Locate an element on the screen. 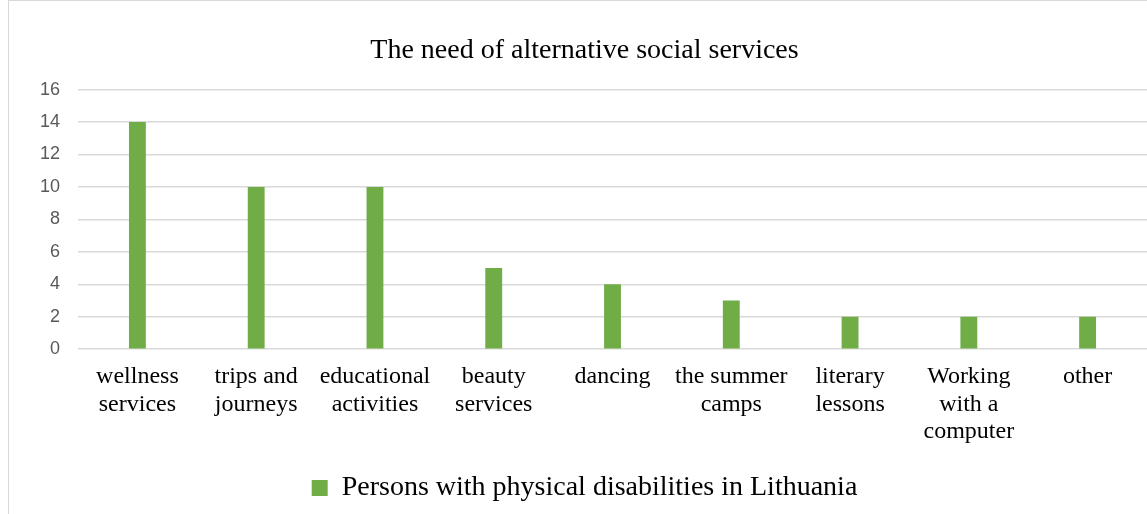  x-tick-label: the summer camps is located at coordinates (731, 389).